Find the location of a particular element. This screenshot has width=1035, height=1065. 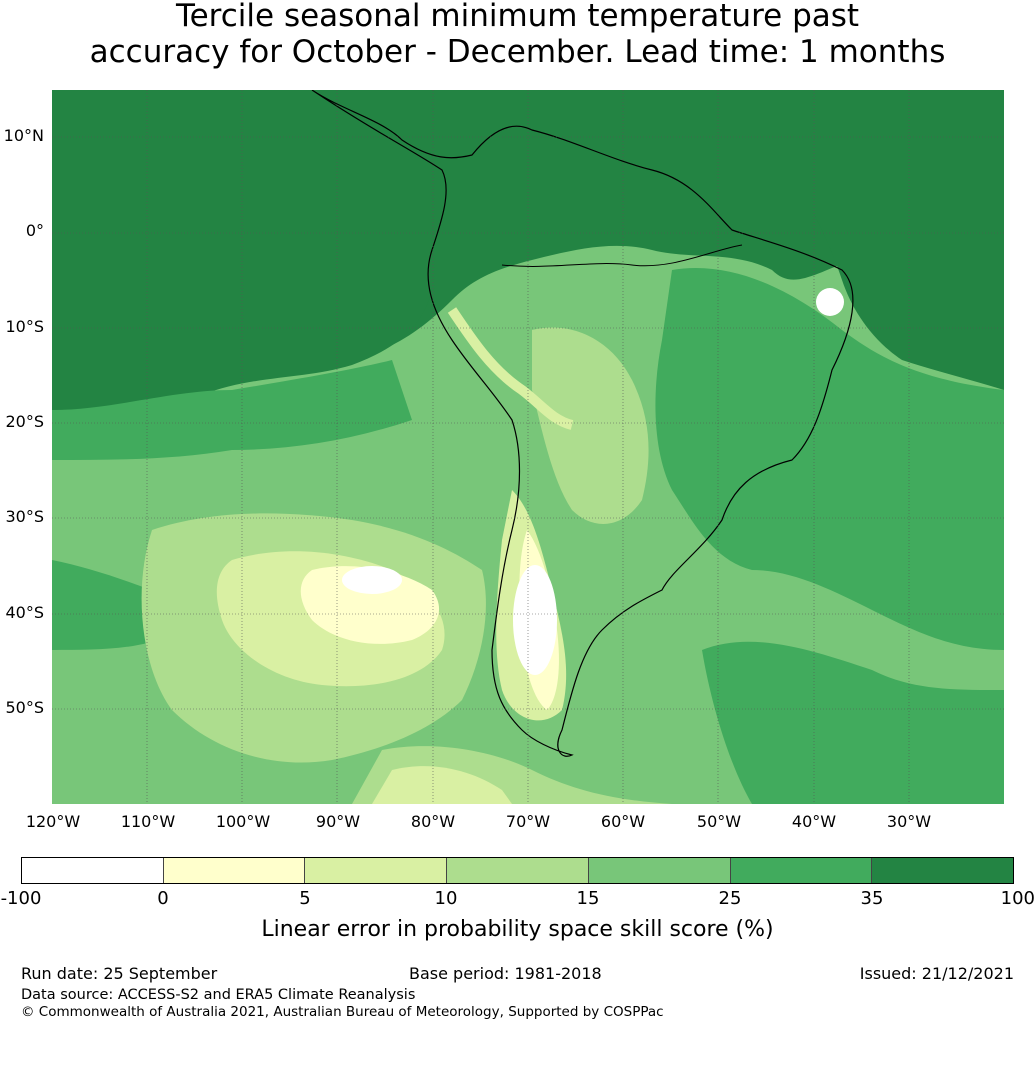

lon-label-110w: 110°W is located at coordinates (148, 821).